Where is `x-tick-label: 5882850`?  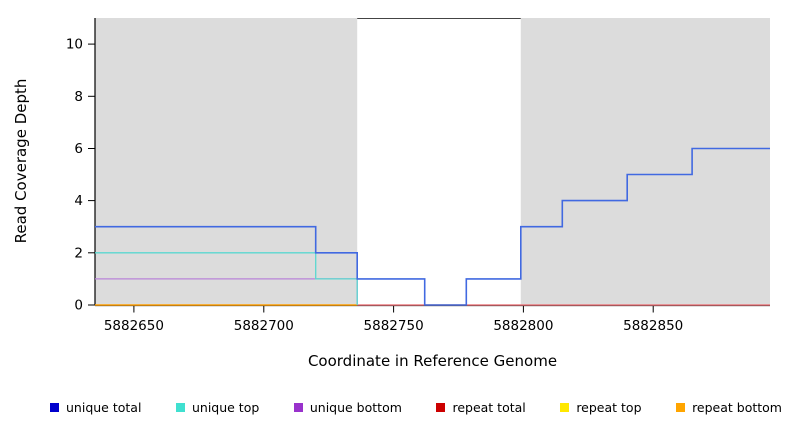 x-tick-label: 5882850 is located at coordinates (653, 326).